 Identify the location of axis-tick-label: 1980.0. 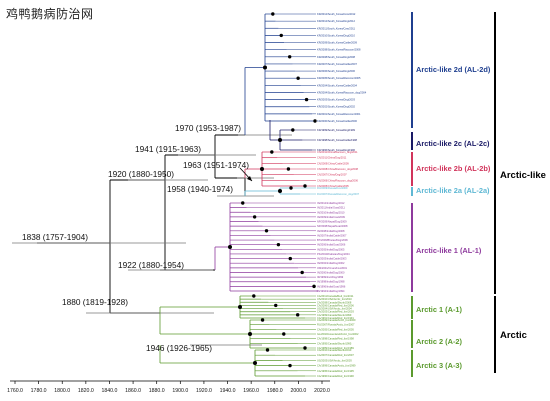
(275, 391).